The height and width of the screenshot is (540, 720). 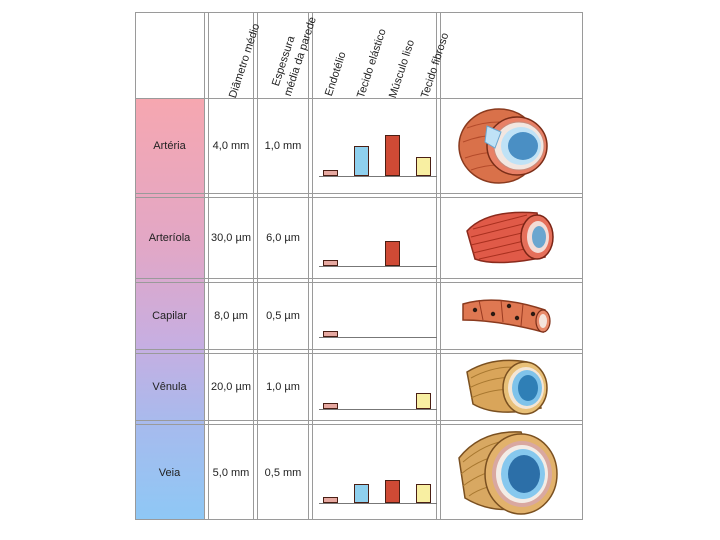 I want to click on header-separator, so click(x=359, y=98).